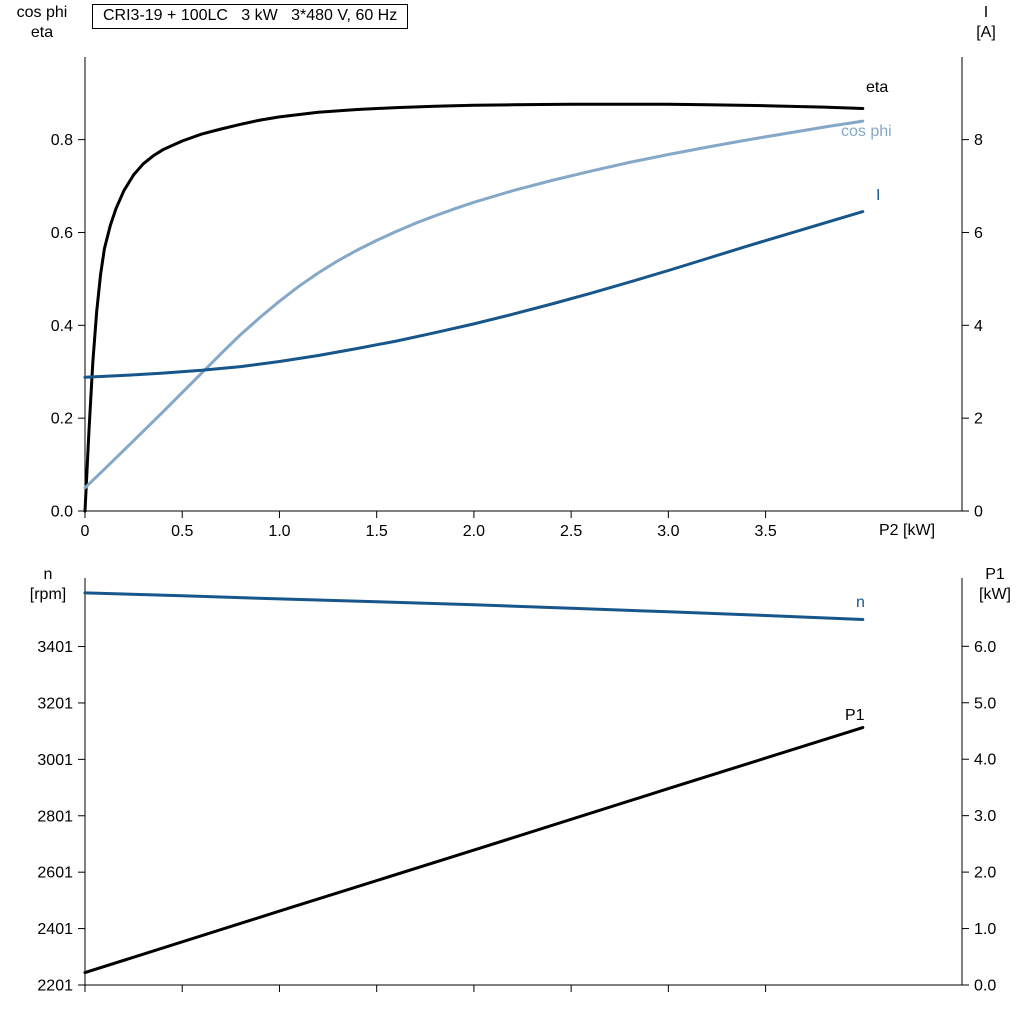  Describe the element at coordinates (474, 294) in the screenshot. I see `series-i` at that location.